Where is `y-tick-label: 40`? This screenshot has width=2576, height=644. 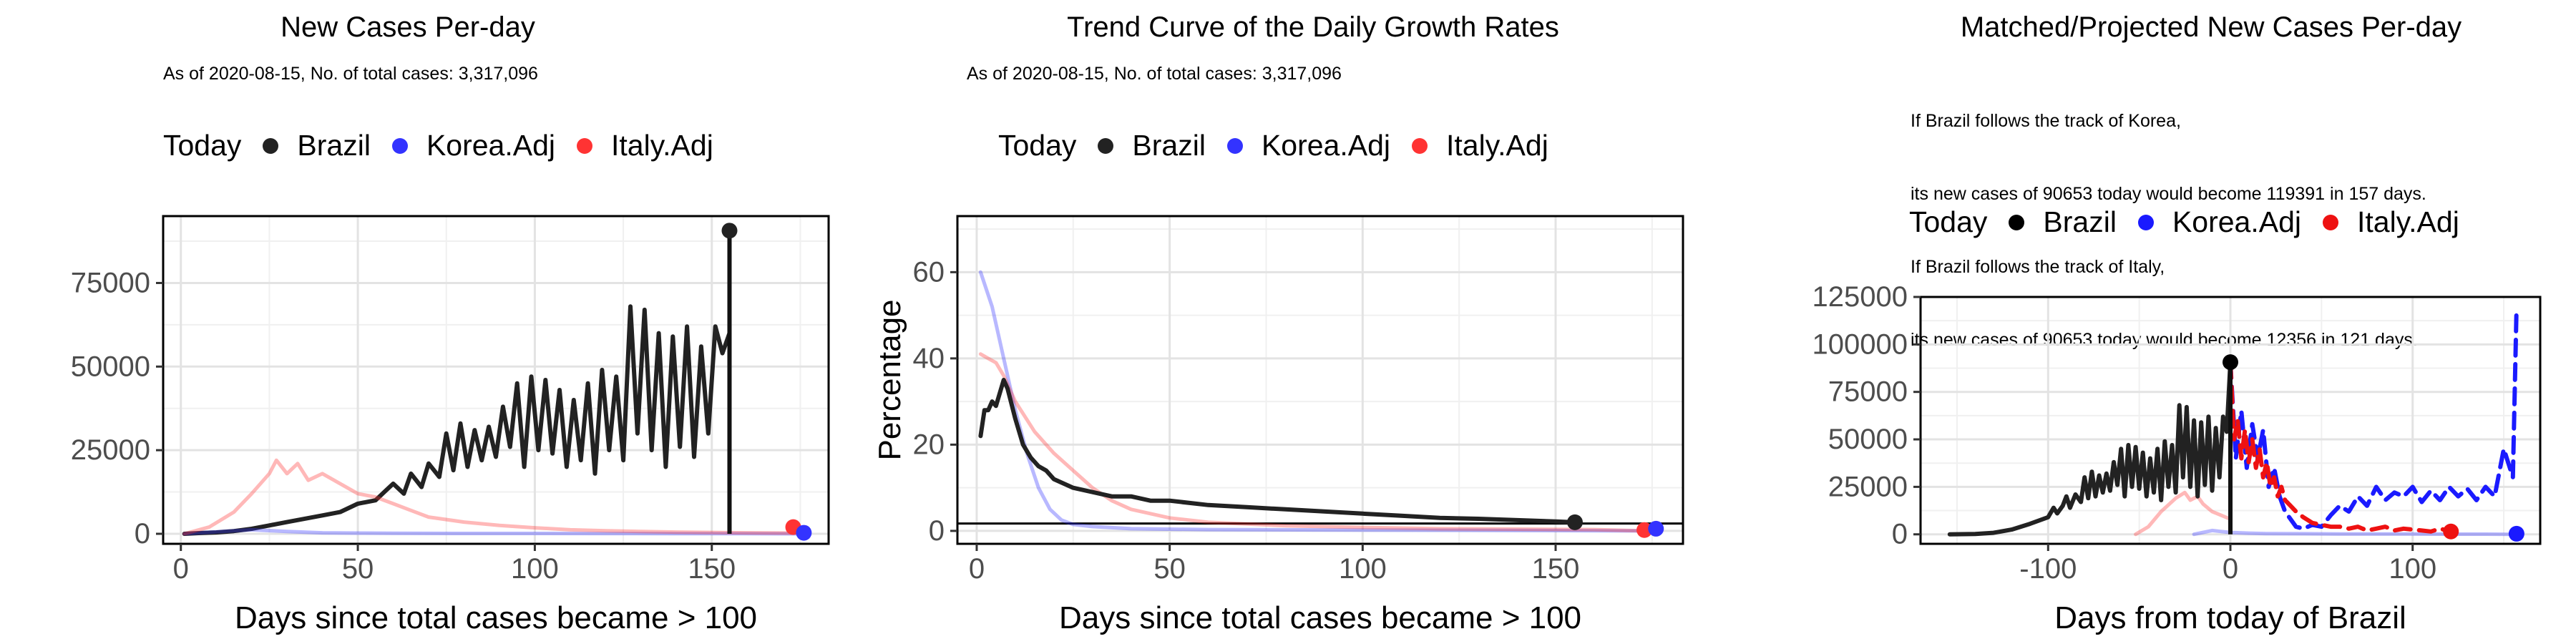 y-tick-label: 40 is located at coordinates (929, 358).